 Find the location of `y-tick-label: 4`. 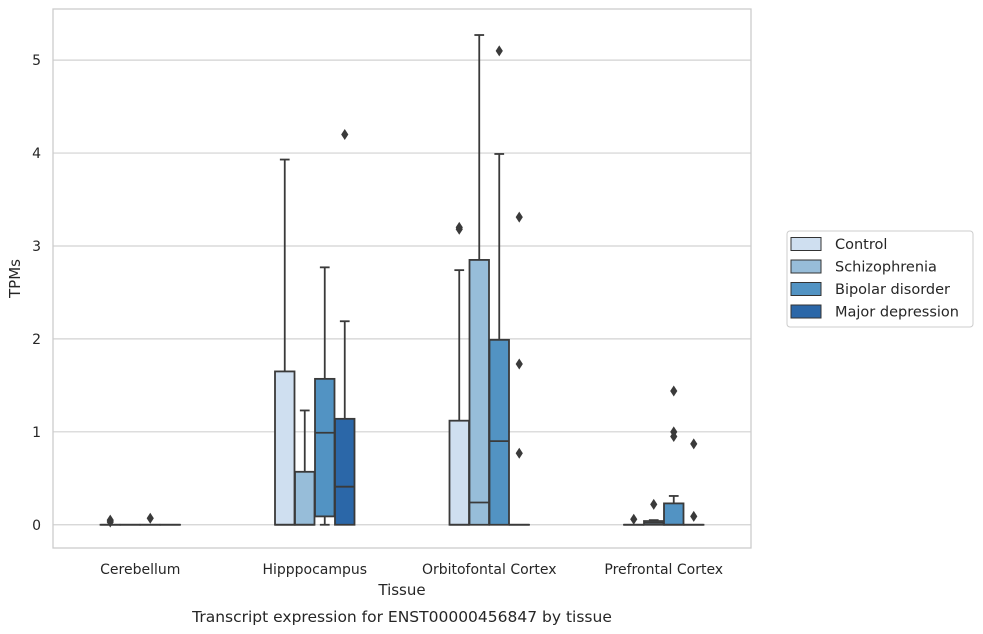

y-tick-label: 4 is located at coordinates (36, 154).